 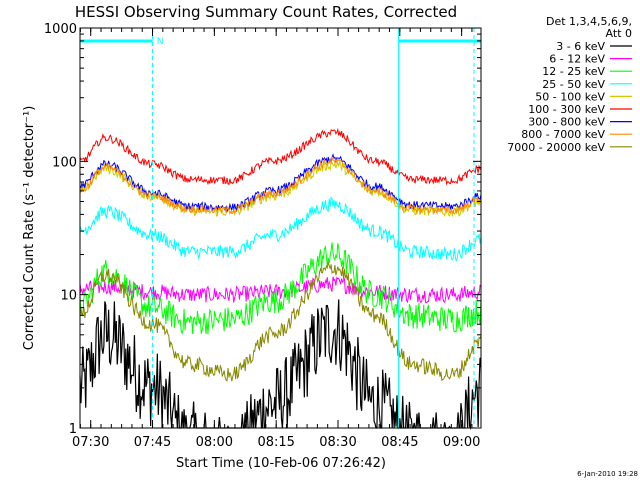 What do you see at coordinates (619, 33) in the screenshot?
I see `legend-header-line: Att 0` at bounding box center [619, 33].